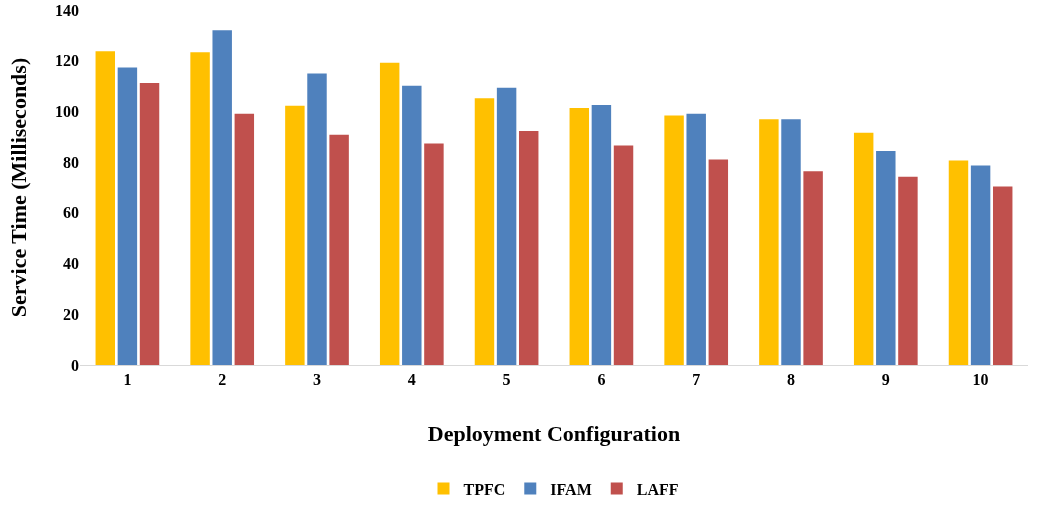 This screenshot has width=1048, height=515. Describe the element at coordinates (67, 10) in the screenshot. I see `y-tick-label: 140` at that location.